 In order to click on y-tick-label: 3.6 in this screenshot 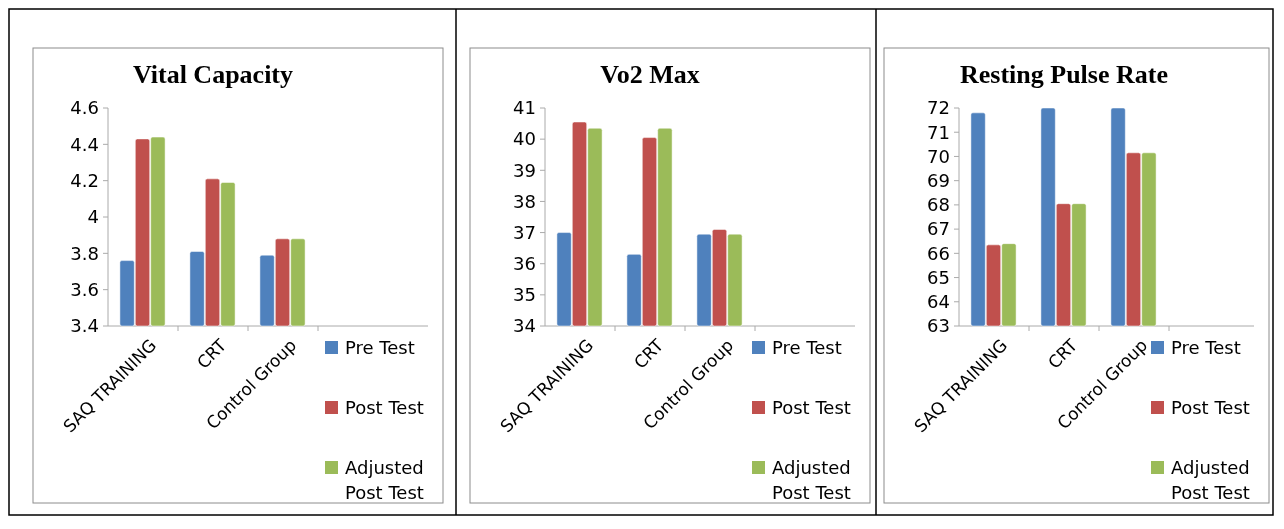, I will do `click(84, 289)`.